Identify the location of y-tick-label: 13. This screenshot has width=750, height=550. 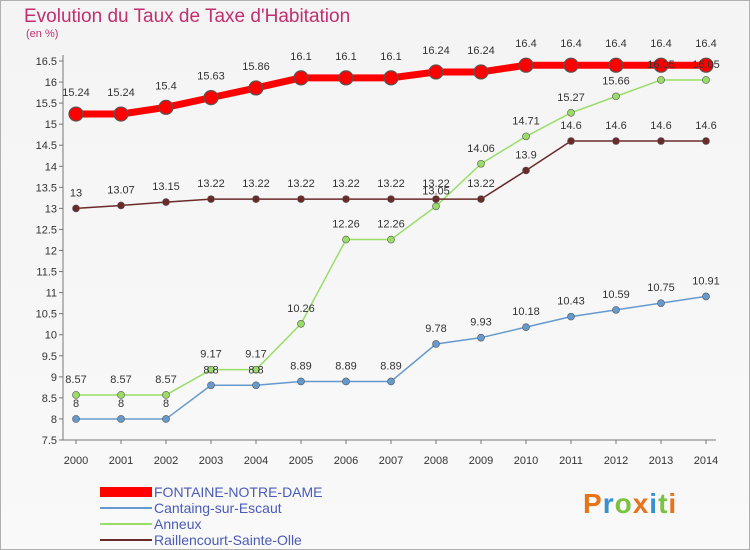
(51, 209).